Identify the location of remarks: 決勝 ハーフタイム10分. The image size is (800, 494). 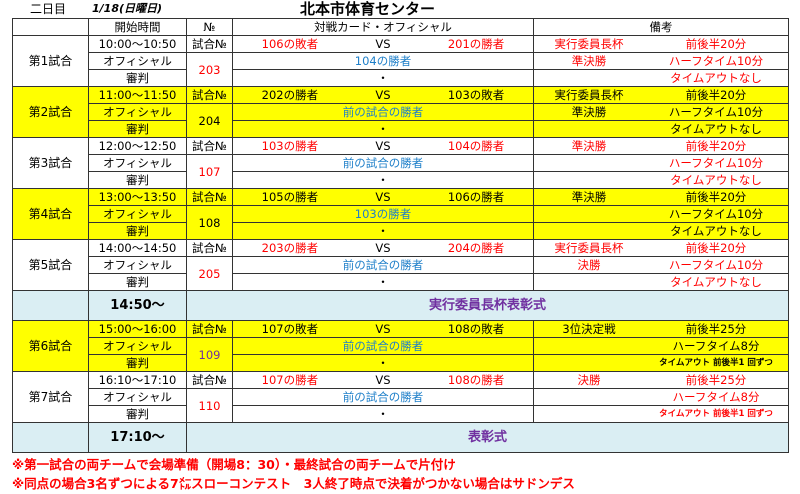
(661, 265).